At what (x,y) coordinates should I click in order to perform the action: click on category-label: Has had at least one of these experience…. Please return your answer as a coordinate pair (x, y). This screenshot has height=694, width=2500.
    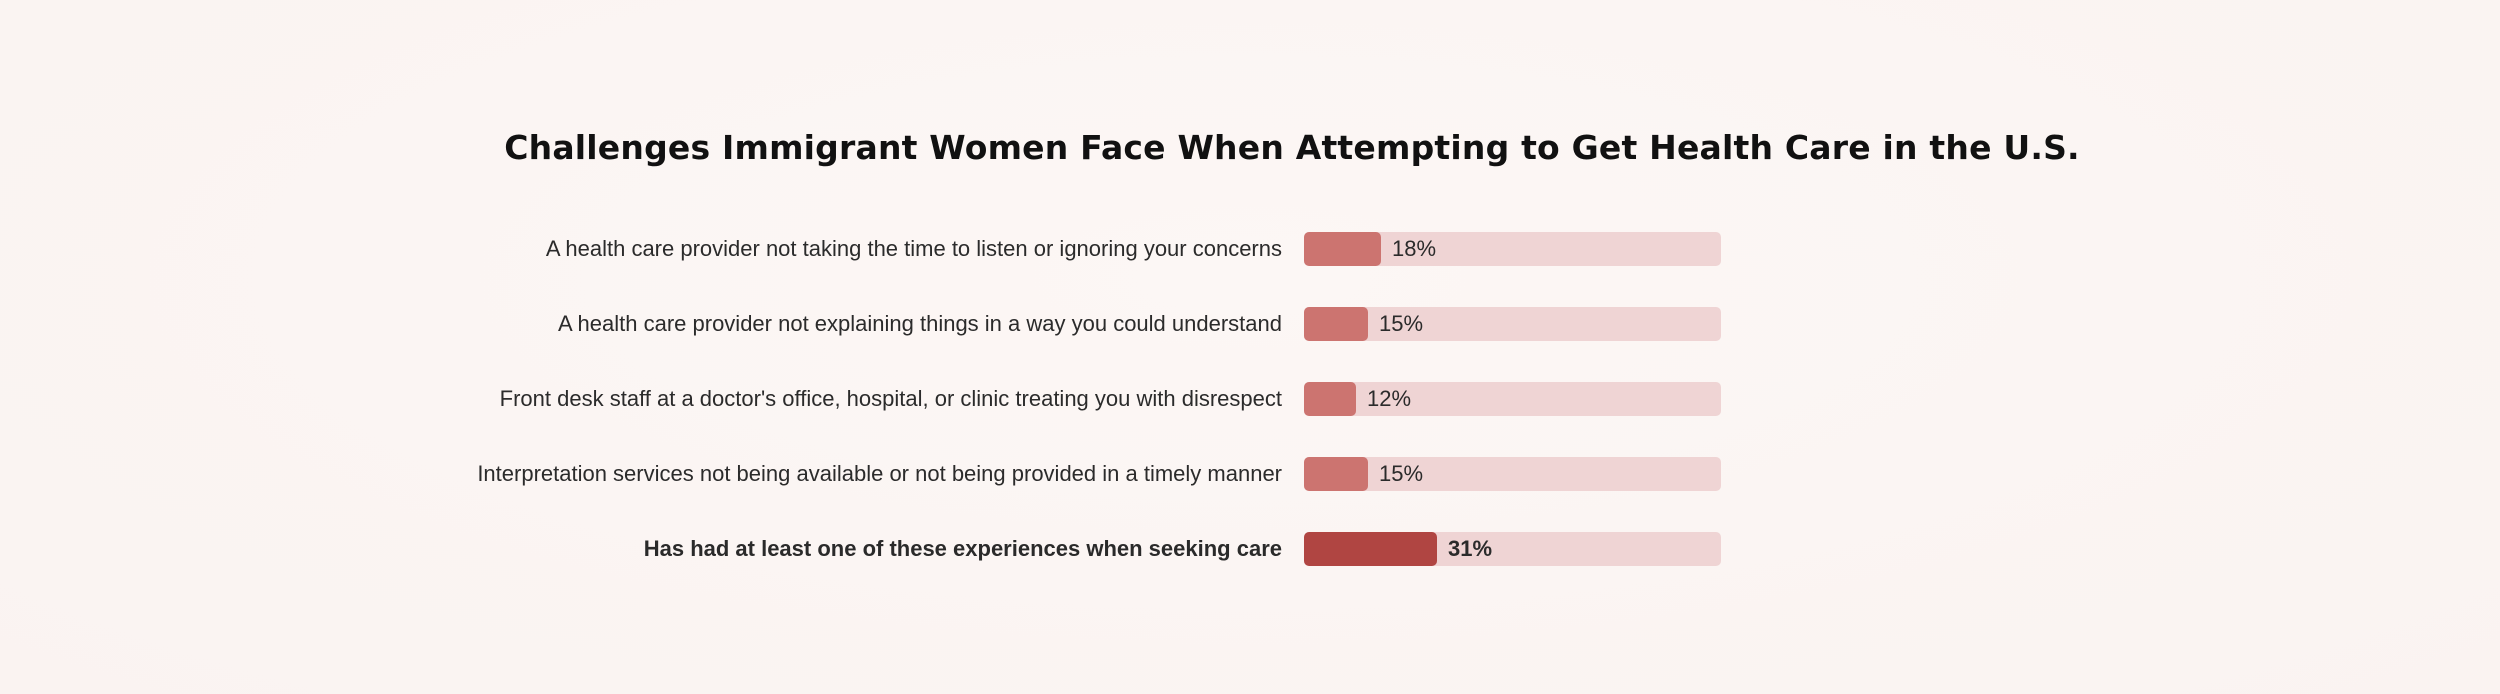
    Looking at the image, I should click on (962, 548).